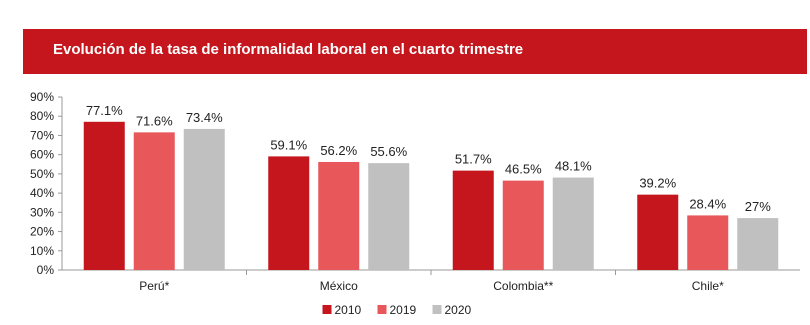  What do you see at coordinates (388, 151) in the screenshot?
I see `data-label: 55.6%` at bounding box center [388, 151].